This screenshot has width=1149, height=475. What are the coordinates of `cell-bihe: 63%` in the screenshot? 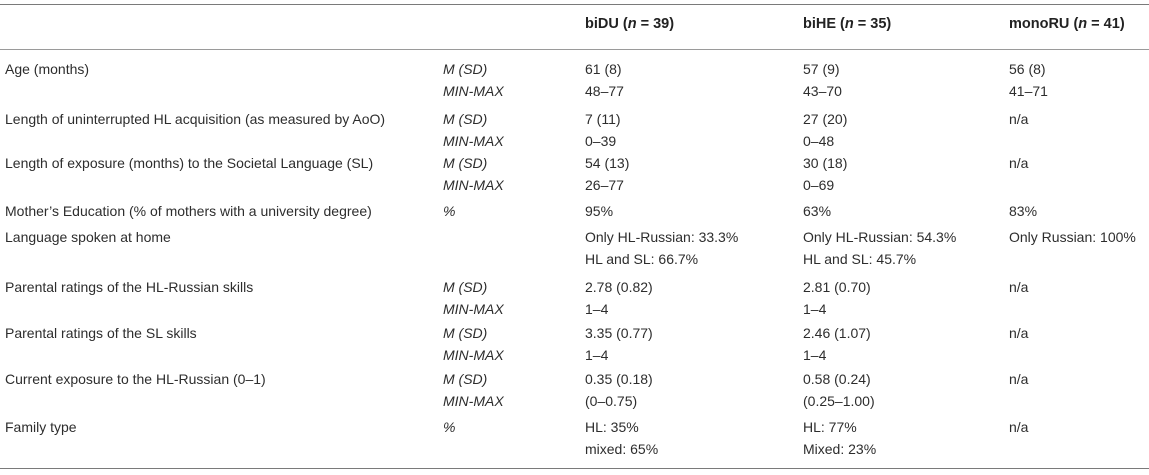 It's located at (817, 211).